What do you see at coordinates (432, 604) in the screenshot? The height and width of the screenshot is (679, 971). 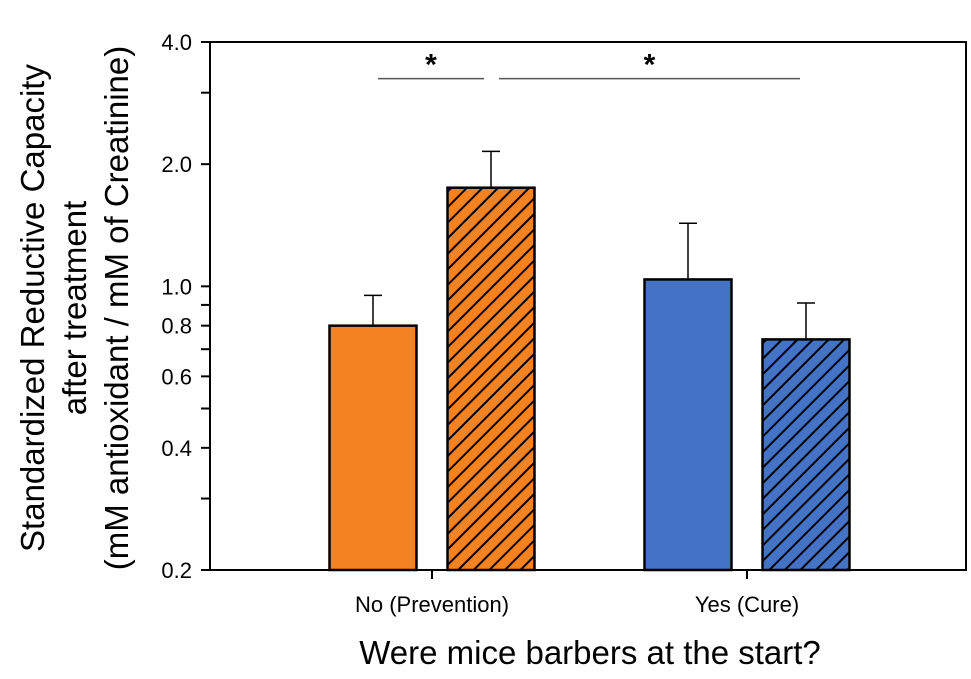 I see `x-tick-label: No (Prevention)` at bounding box center [432, 604].